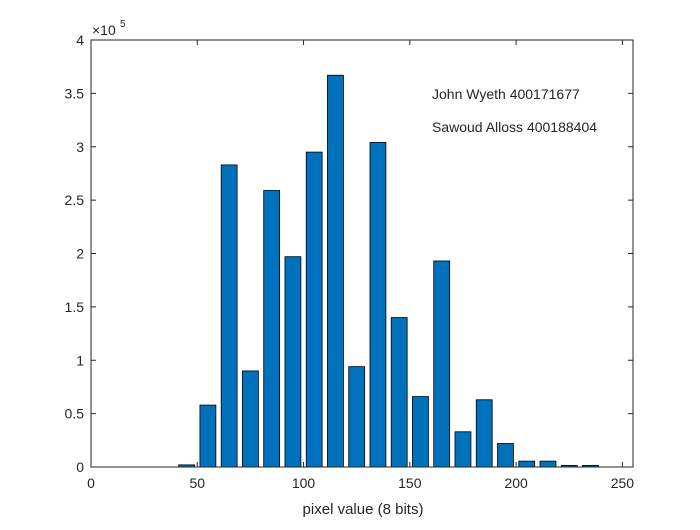  Describe the element at coordinates (363, 509) in the screenshot. I see `x-axis-label: pixel value (8 bits)` at that location.